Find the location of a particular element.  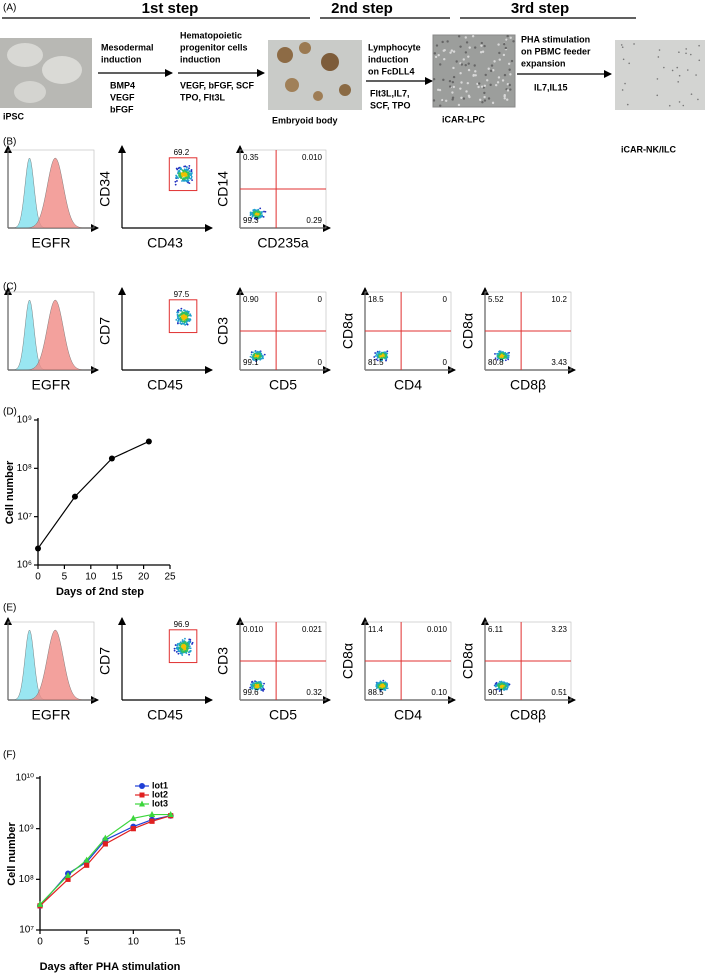

y-axis-label: CD8α is located at coordinates (348, 661).